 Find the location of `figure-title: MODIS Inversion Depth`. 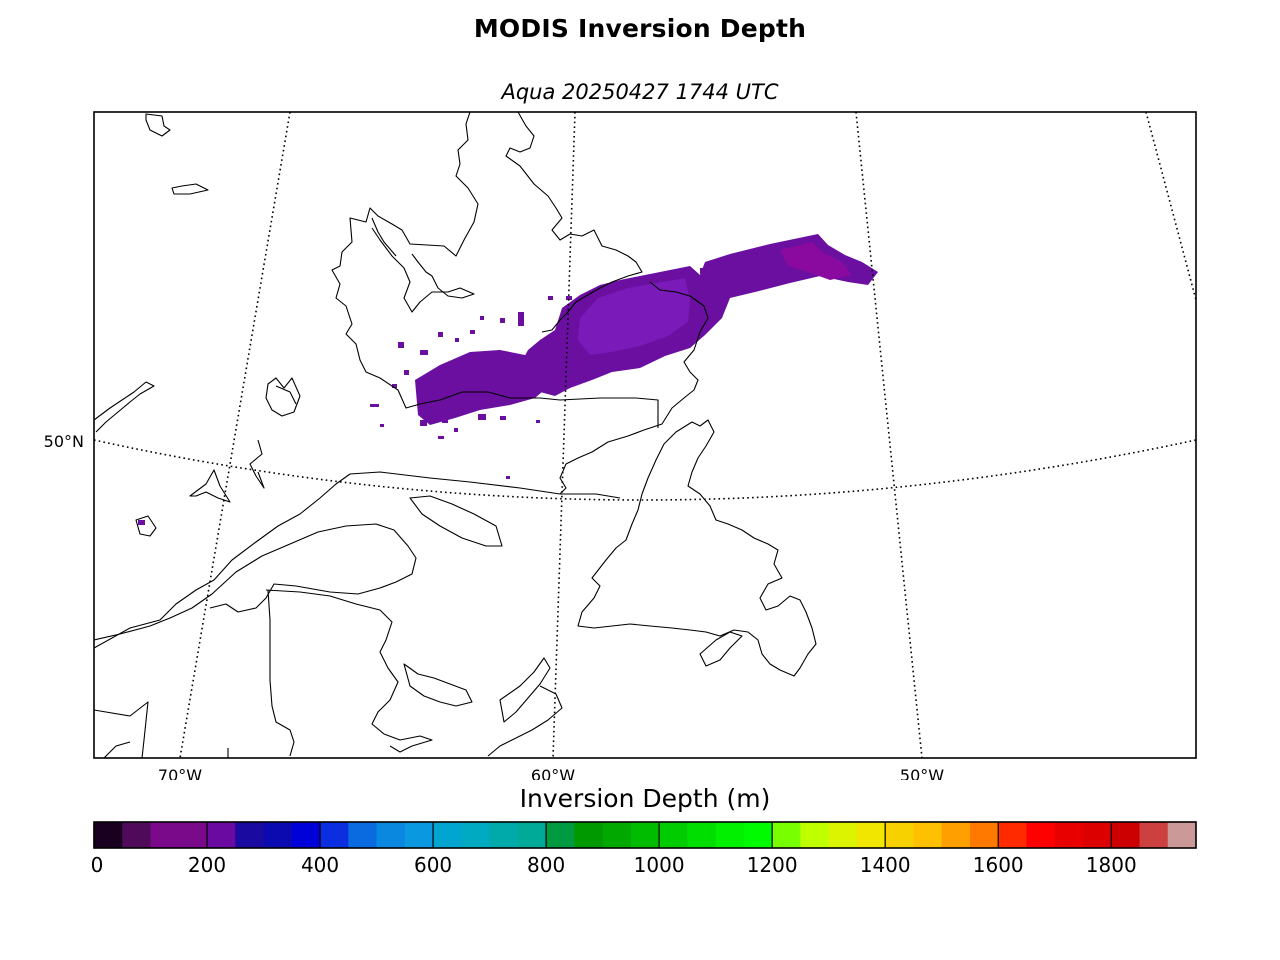

figure-title: MODIS Inversion Depth is located at coordinates (640, 28).